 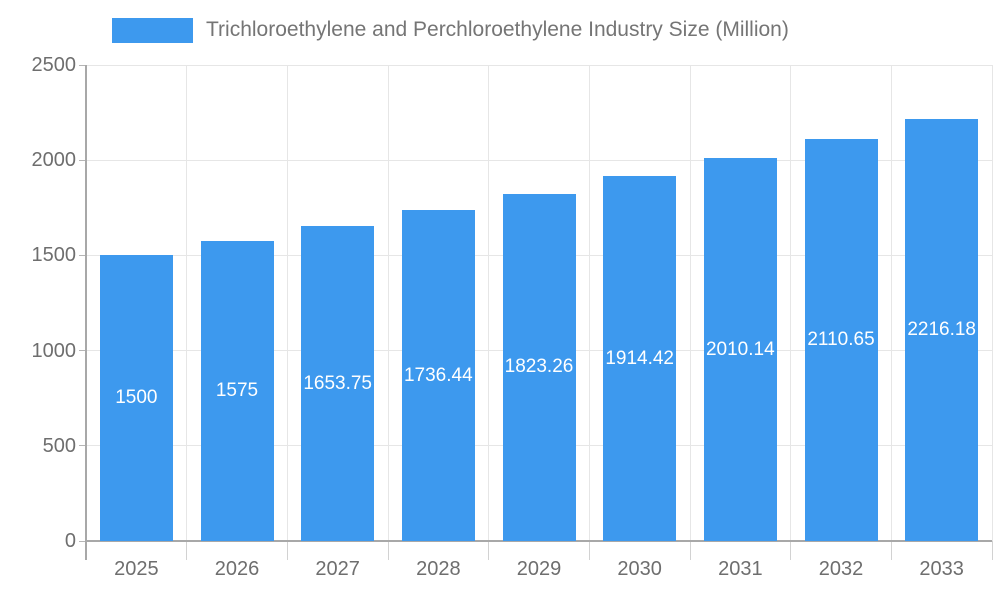 What do you see at coordinates (54, 350) in the screenshot?
I see `y-tick-label: 1000` at bounding box center [54, 350].